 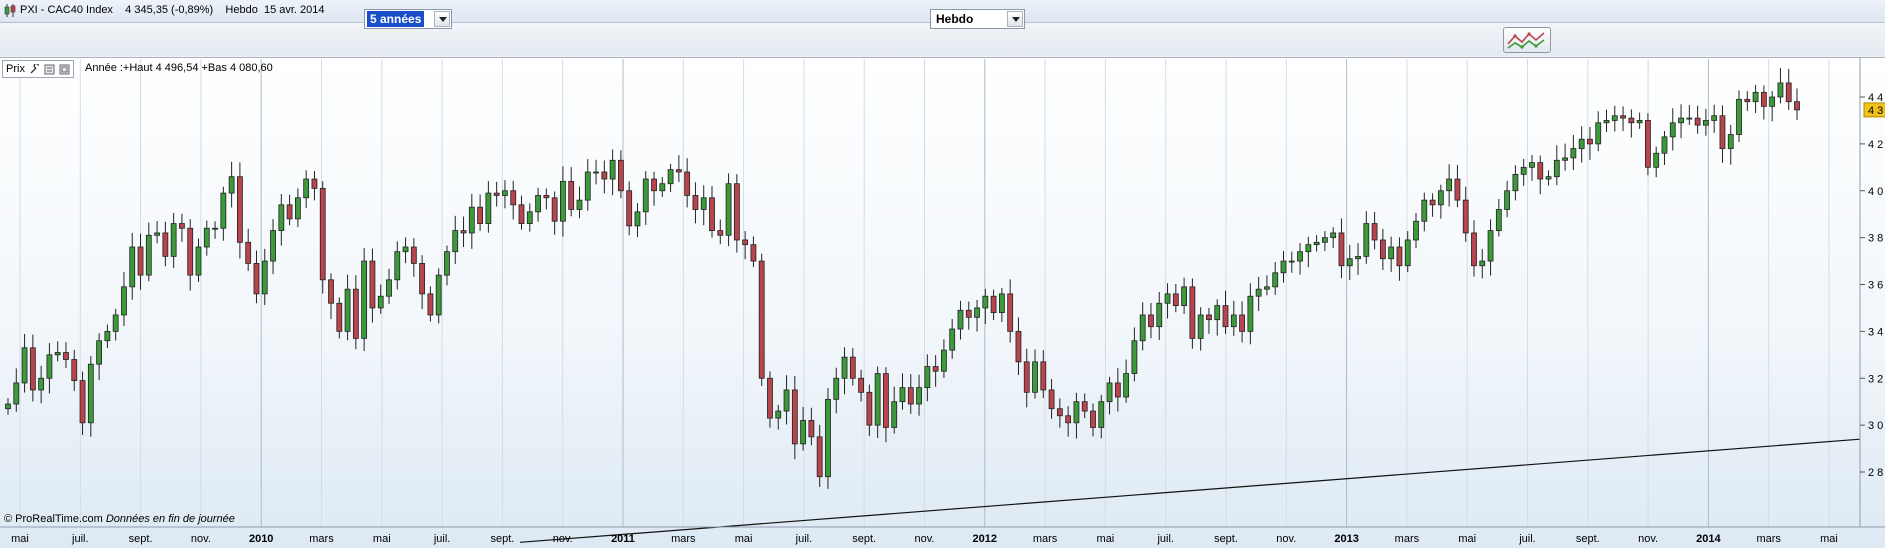 I want to click on price-panel-label: Prix, so click(x=38, y=69).